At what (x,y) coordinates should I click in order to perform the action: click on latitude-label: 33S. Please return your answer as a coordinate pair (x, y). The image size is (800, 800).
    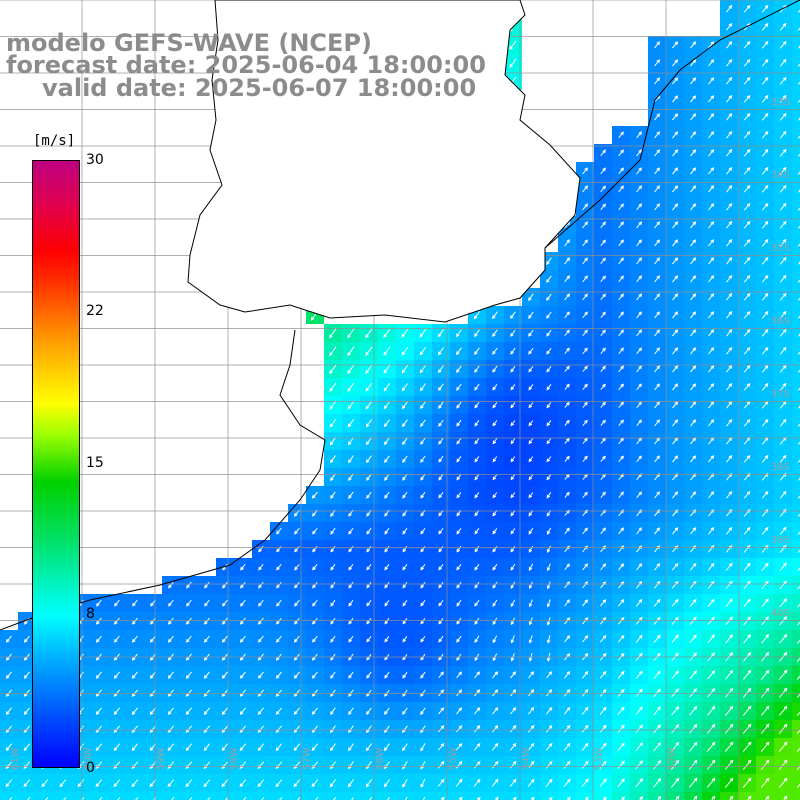
    Looking at the image, I should click on (780, 102).